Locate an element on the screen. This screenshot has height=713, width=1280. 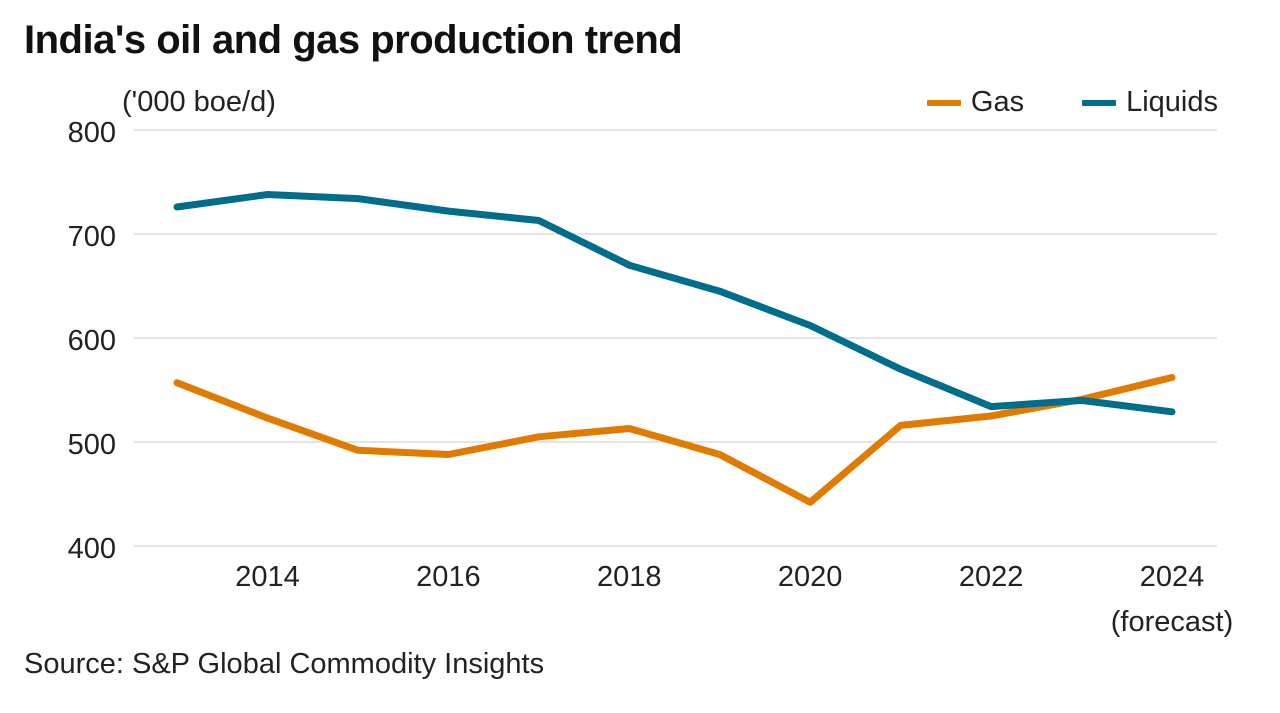
x-tick-label-2022: 2022 is located at coordinates (991, 577).